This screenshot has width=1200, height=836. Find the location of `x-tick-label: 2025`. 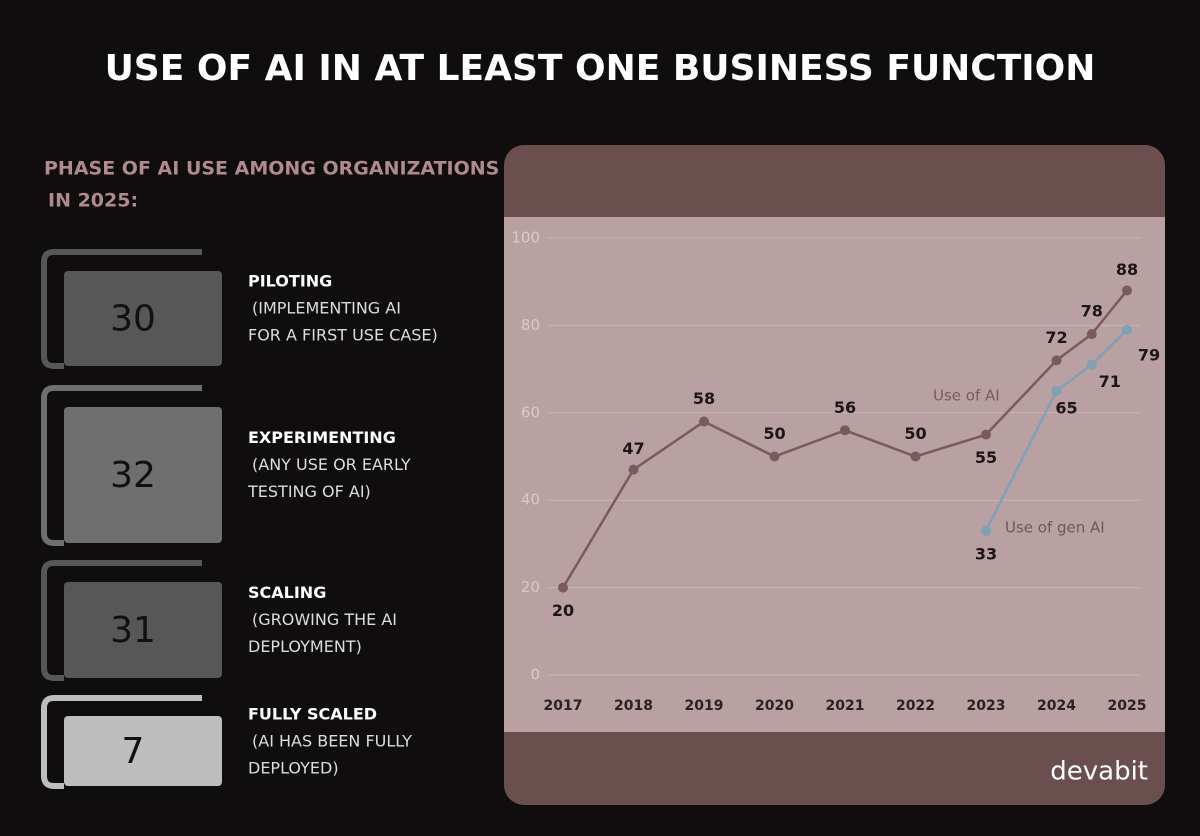

x-tick-label: 2025 is located at coordinates (1127, 706).